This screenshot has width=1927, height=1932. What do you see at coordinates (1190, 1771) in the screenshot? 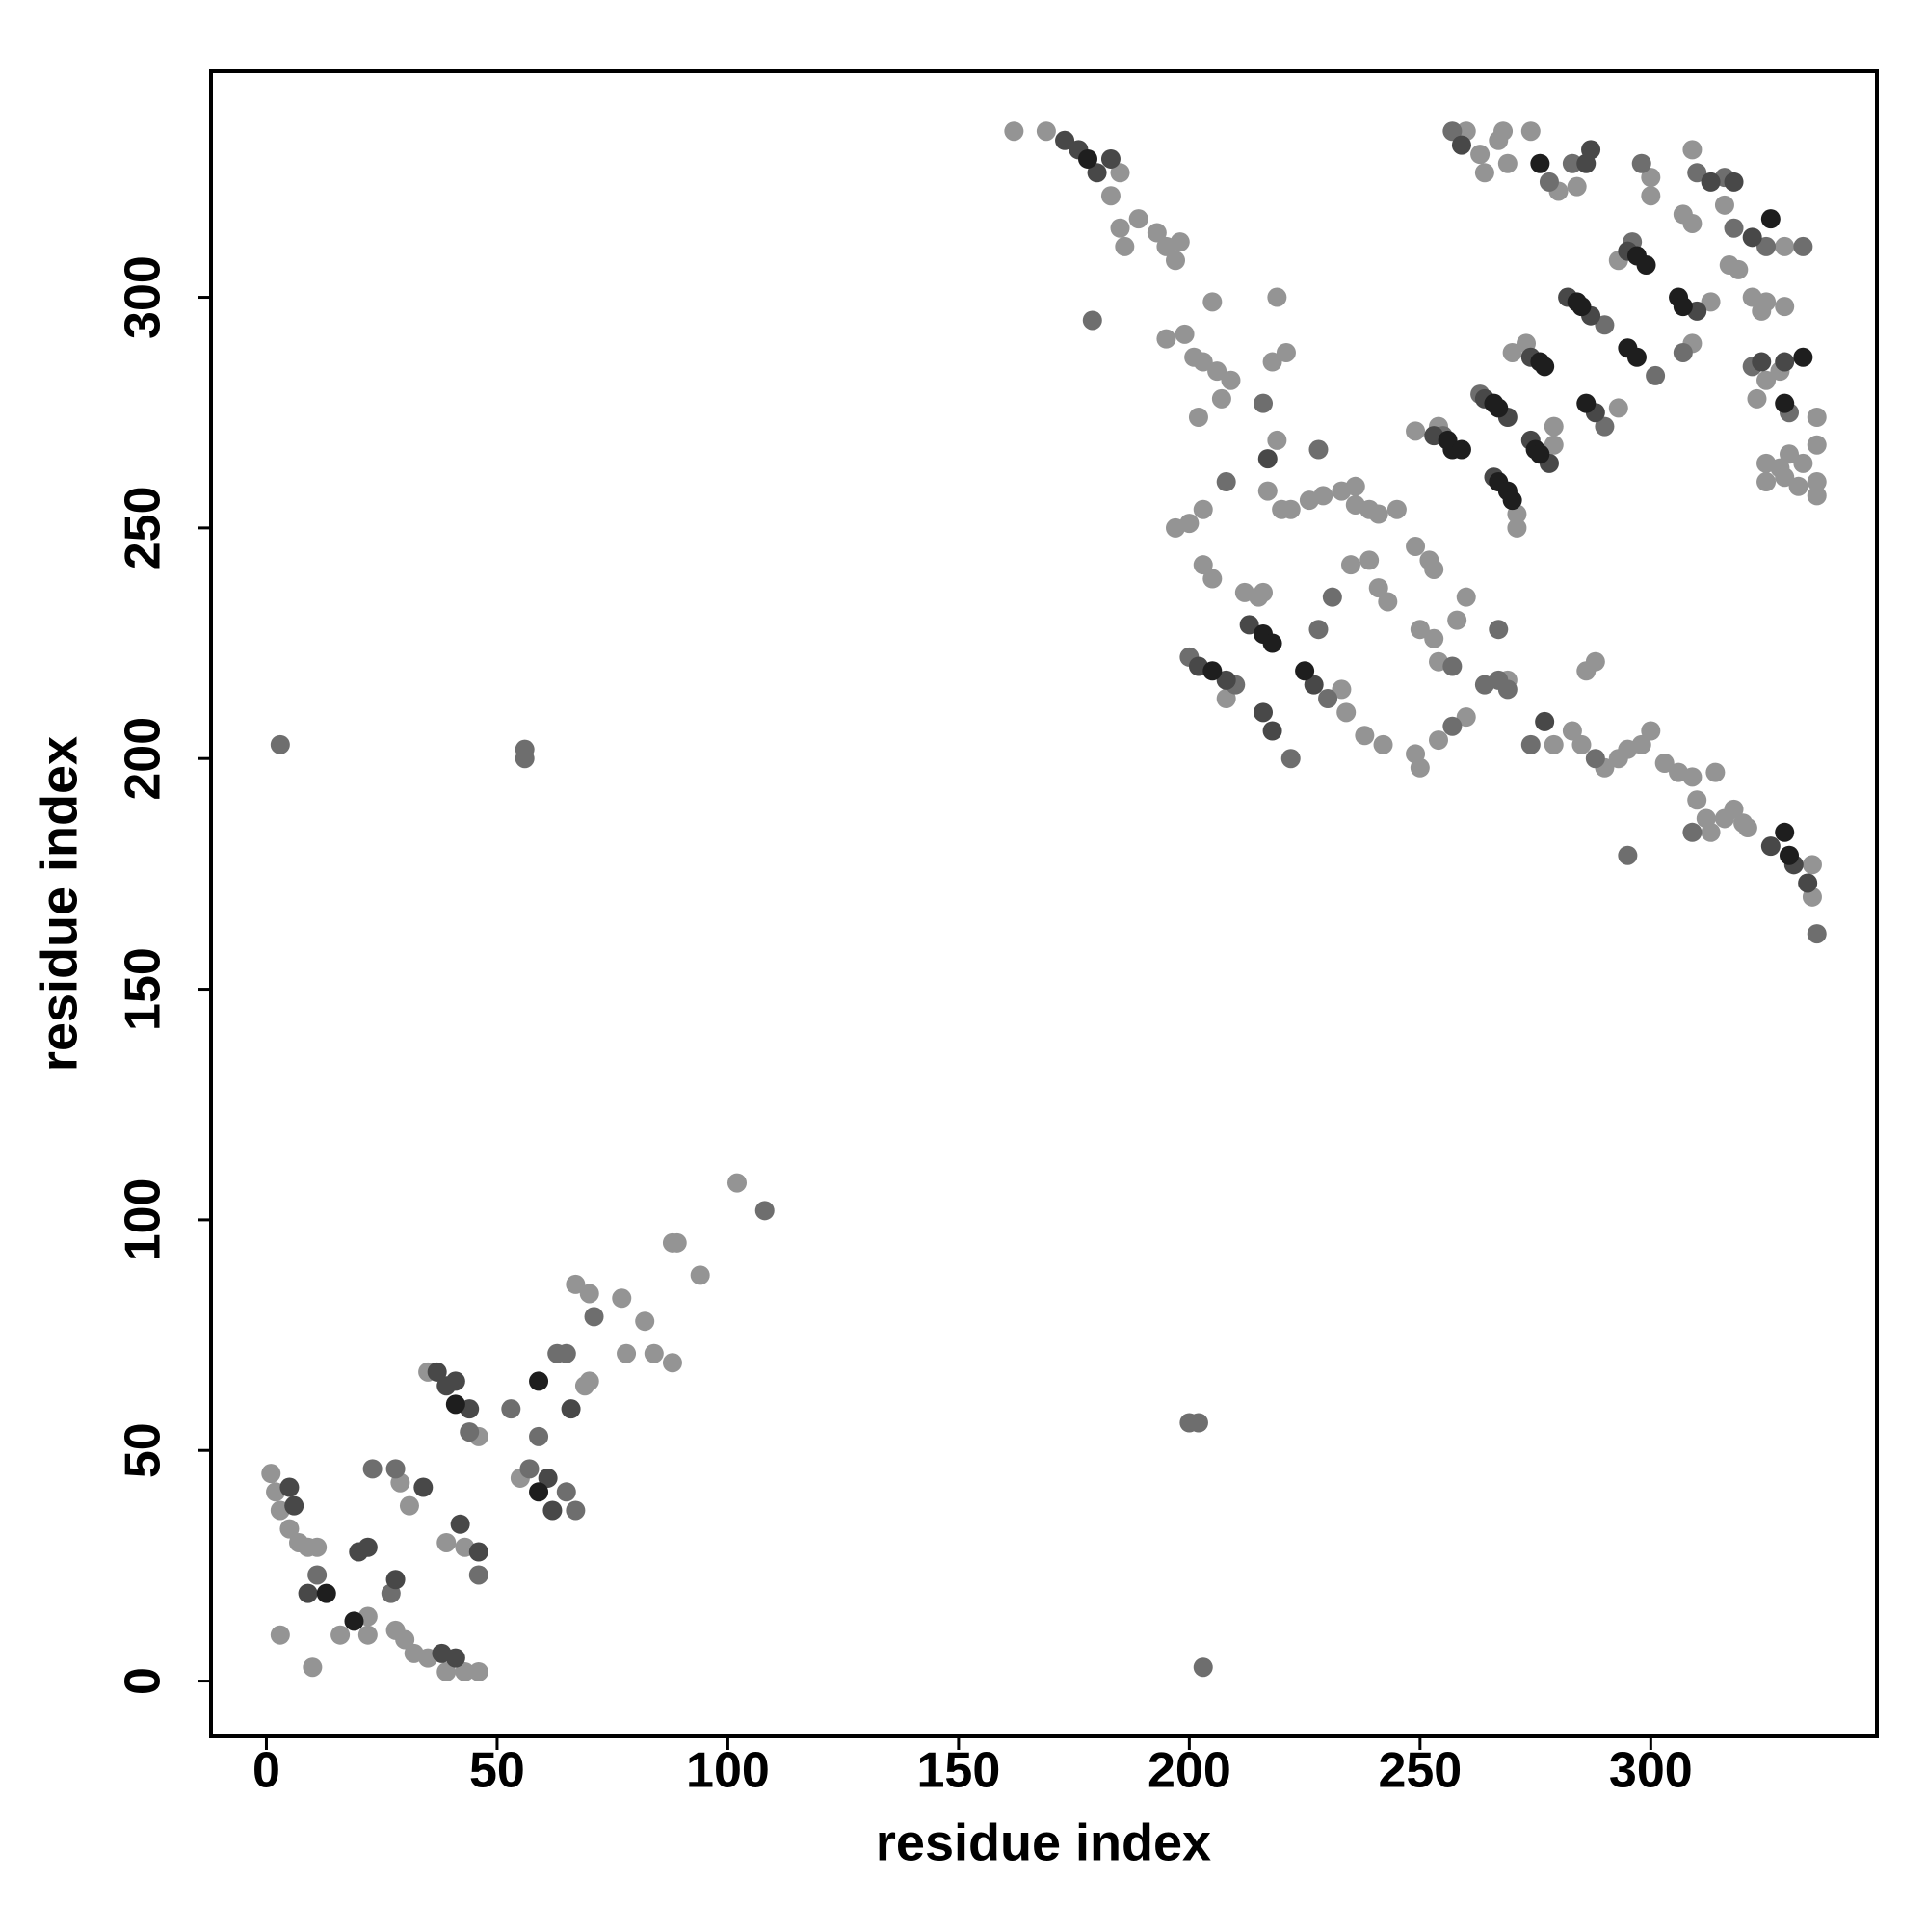
I see `x-tick-label: 200` at bounding box center [1190, 1771].